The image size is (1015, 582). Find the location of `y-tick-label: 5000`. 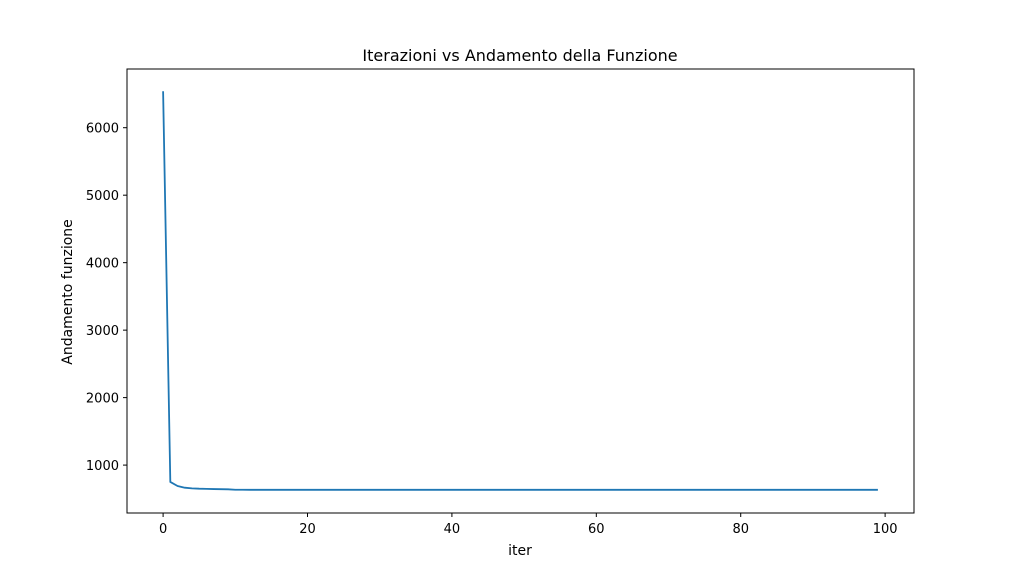

y-tick-label: 5000 is located at coordinates (102, 196).